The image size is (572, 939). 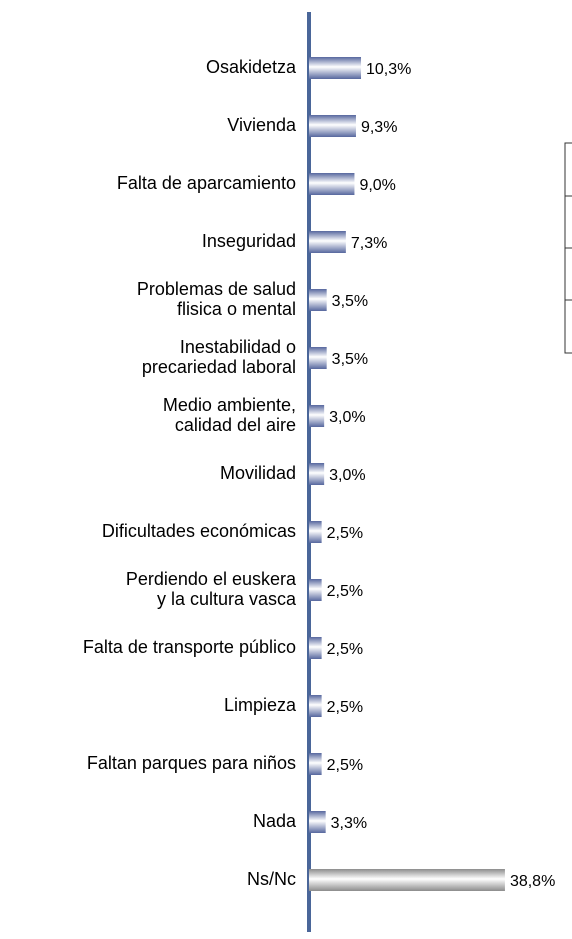 What do you see at coordinates (369, 243) in the screenshot?
I see `value-label: 7,3%` at bounding box center [369, 243].